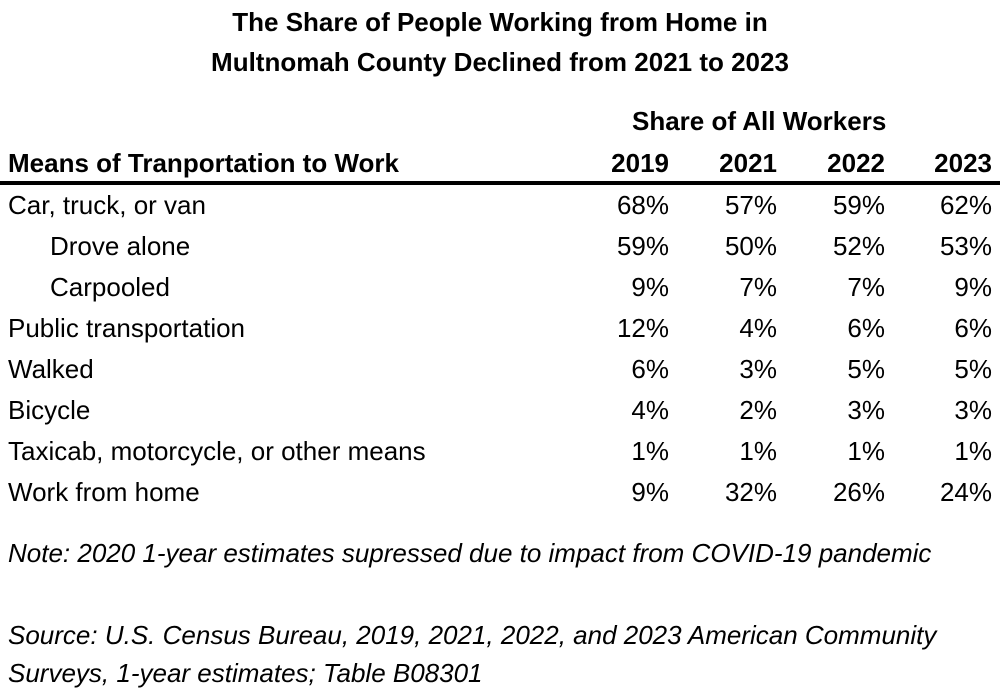  What do you see at coordinates (650, 369) in the screenshot?
I see `cell-2019: 6%` at bounding box center [650, 369].